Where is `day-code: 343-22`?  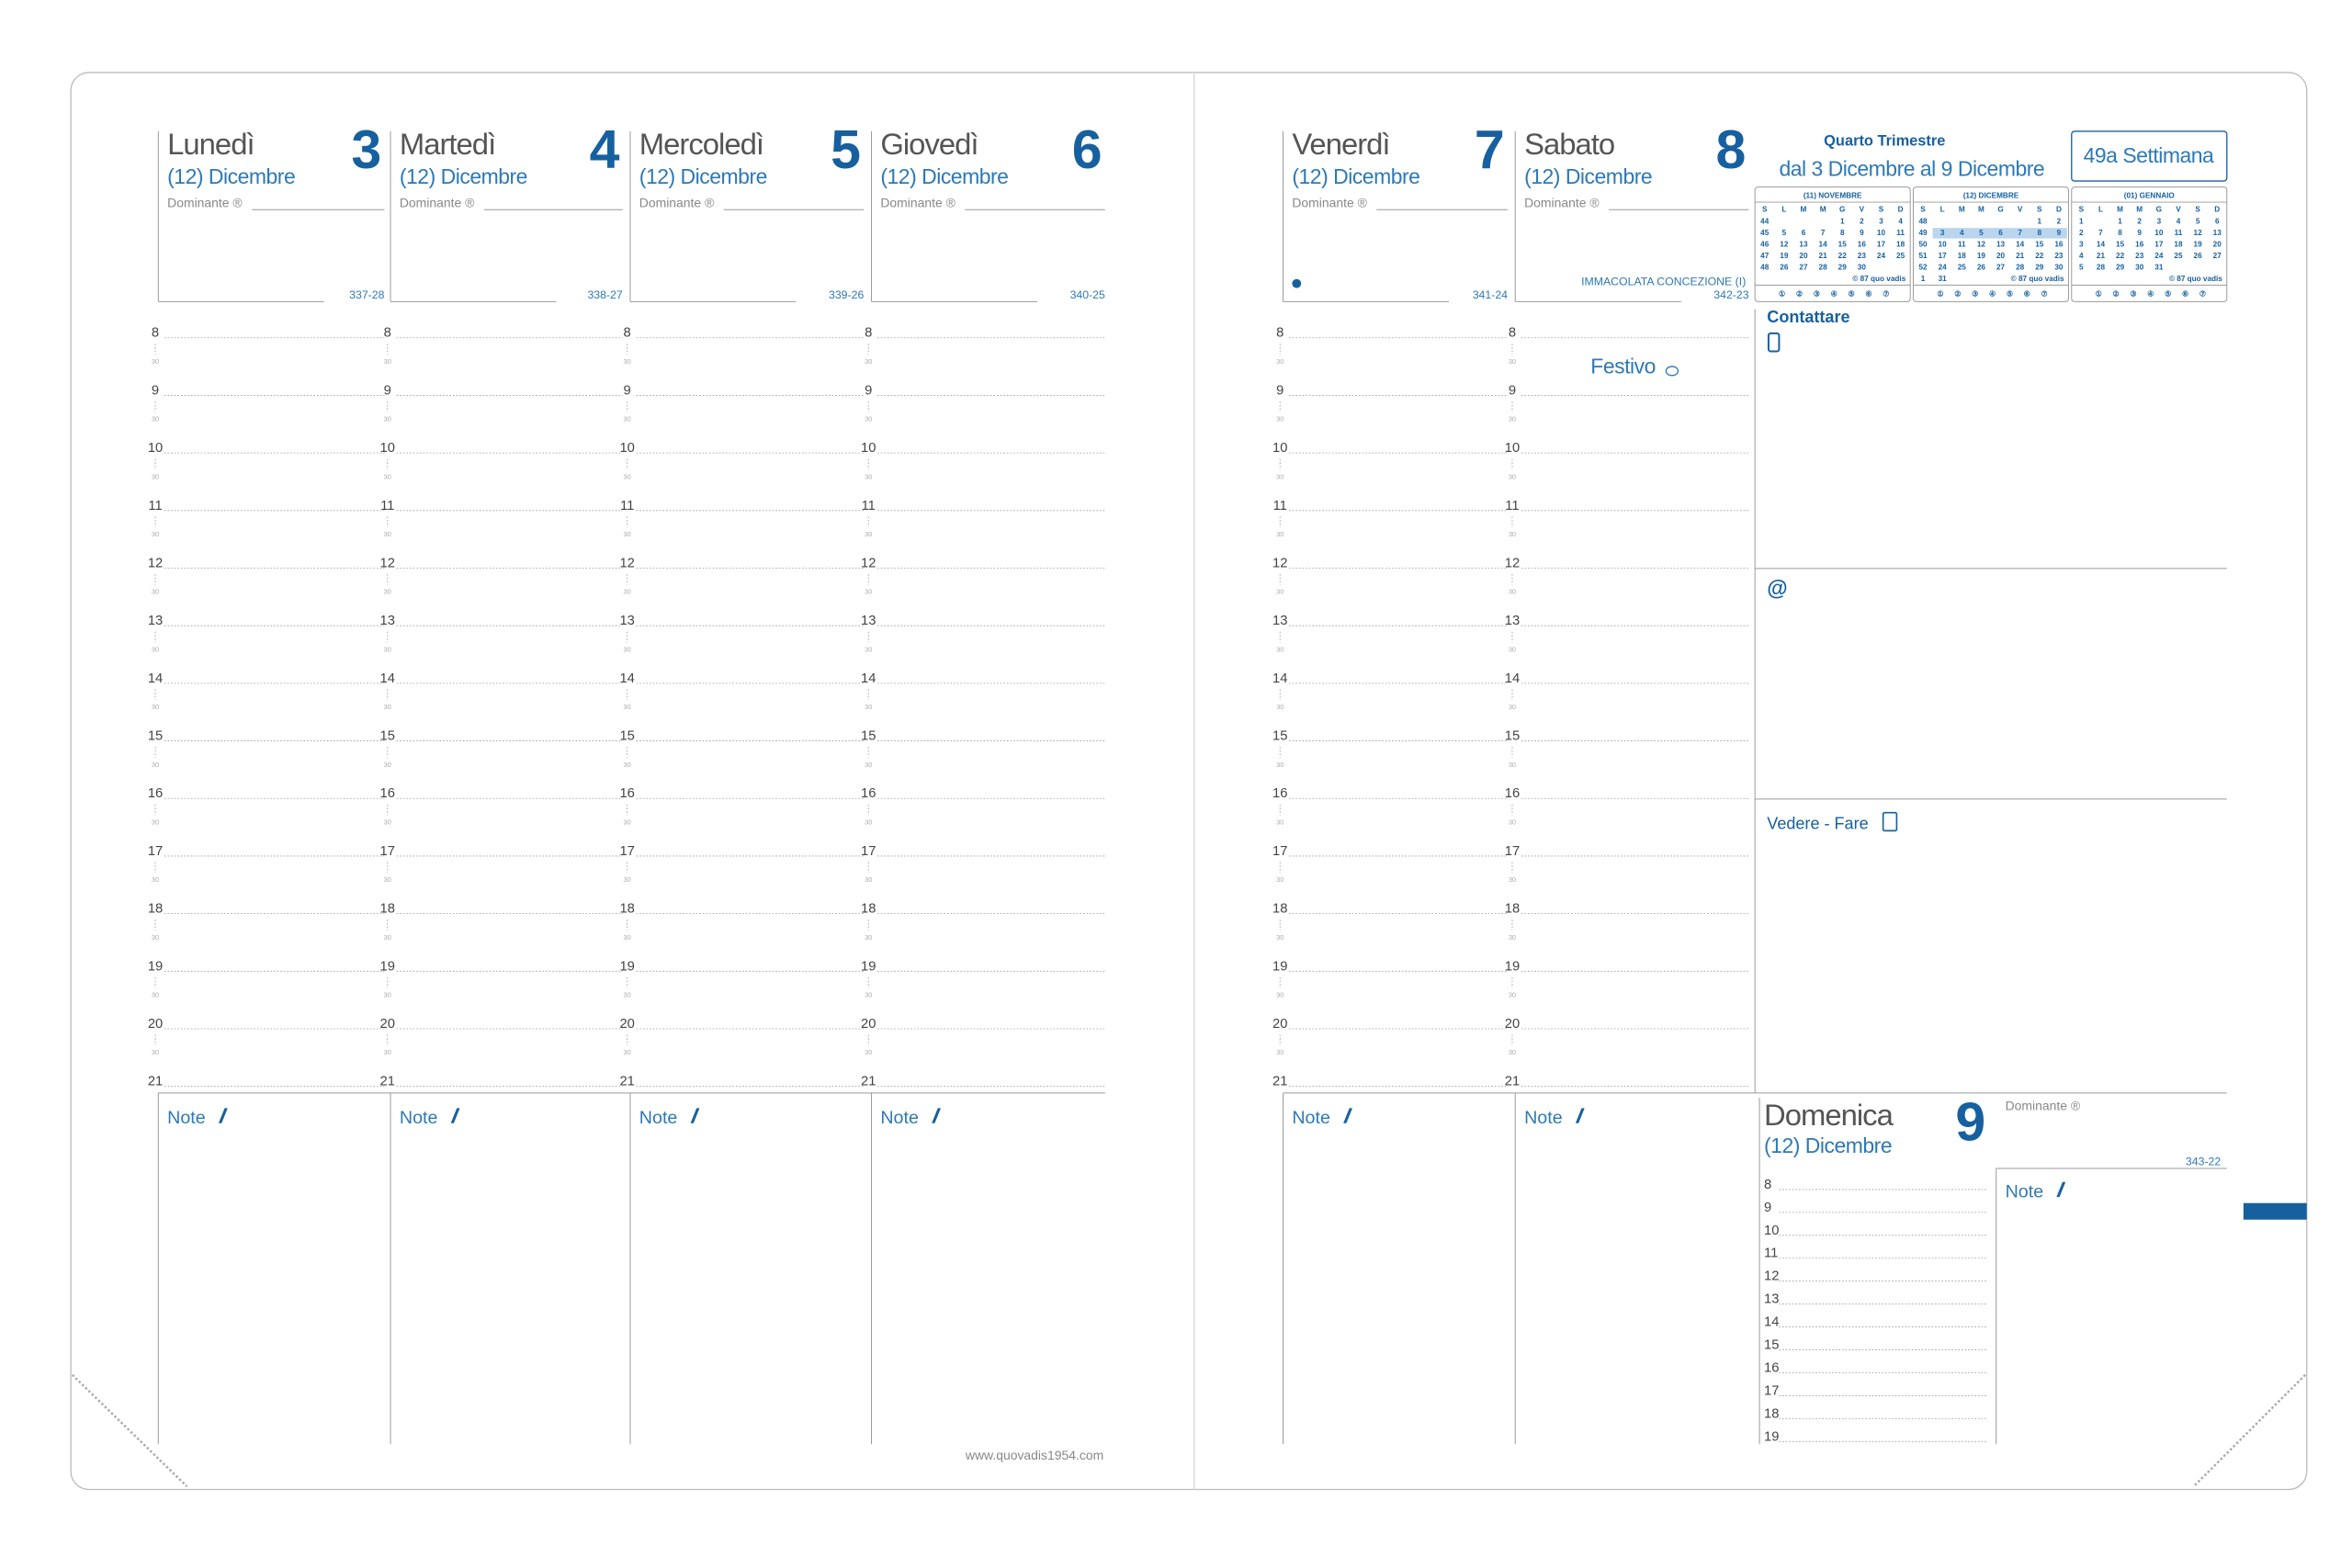
day-code: 343-22 is located at coordinates (2204, 1162).